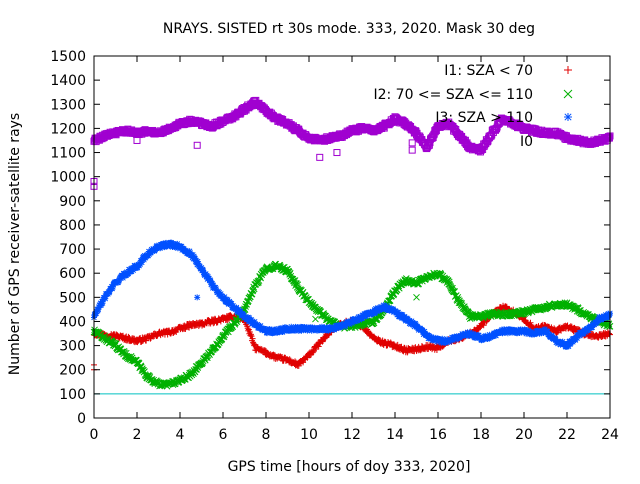  What do you see at coordinates (524, 435) in the screenshot?
I see `x-tick-label: 20` at bounding box center [524, 435].